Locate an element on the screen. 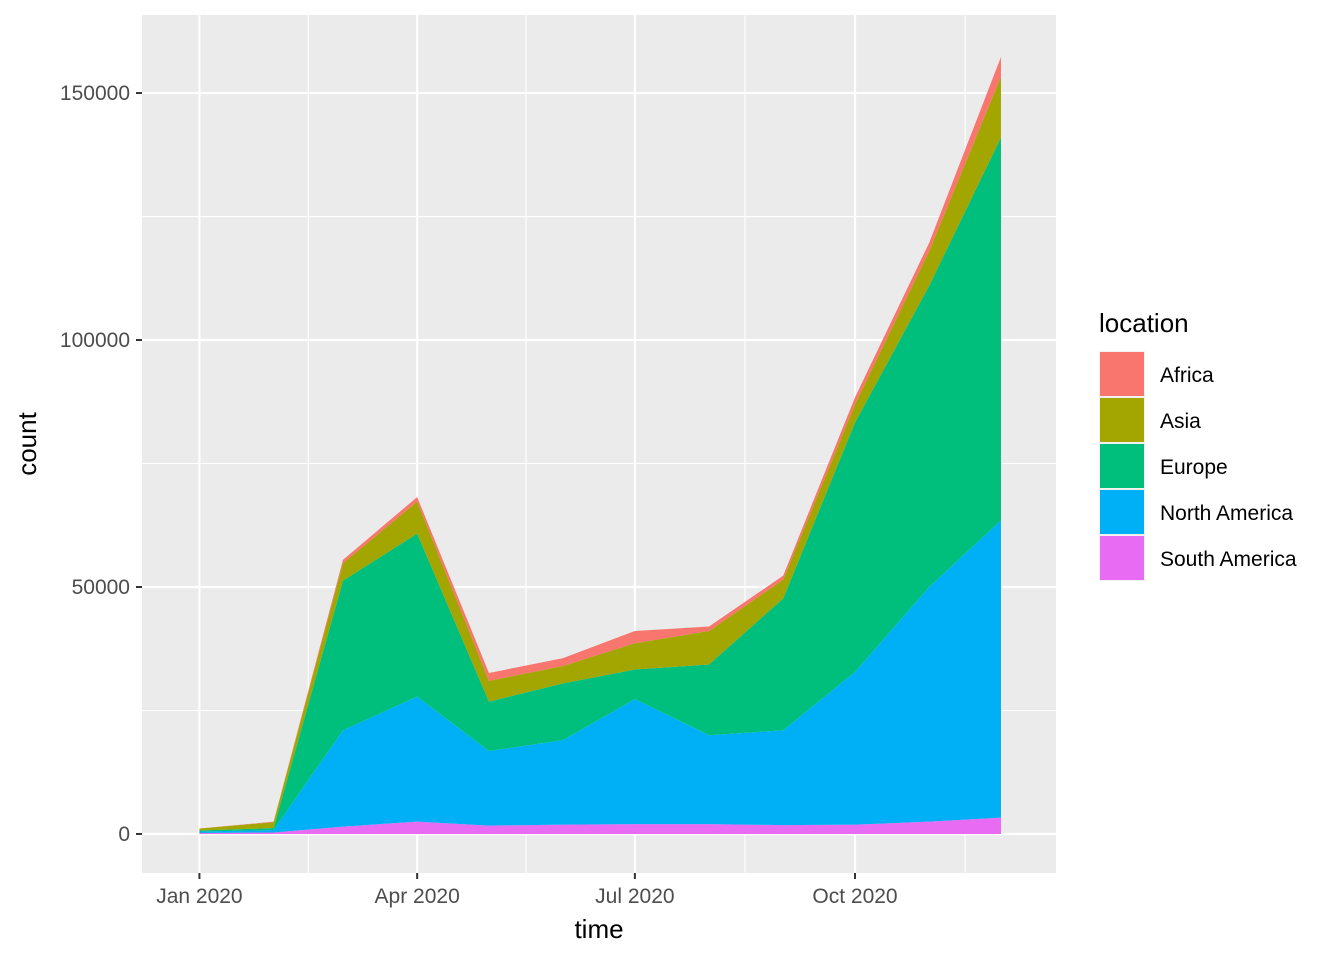  x-tick-label: Oct 2020 is located at coordinates (854, 896).